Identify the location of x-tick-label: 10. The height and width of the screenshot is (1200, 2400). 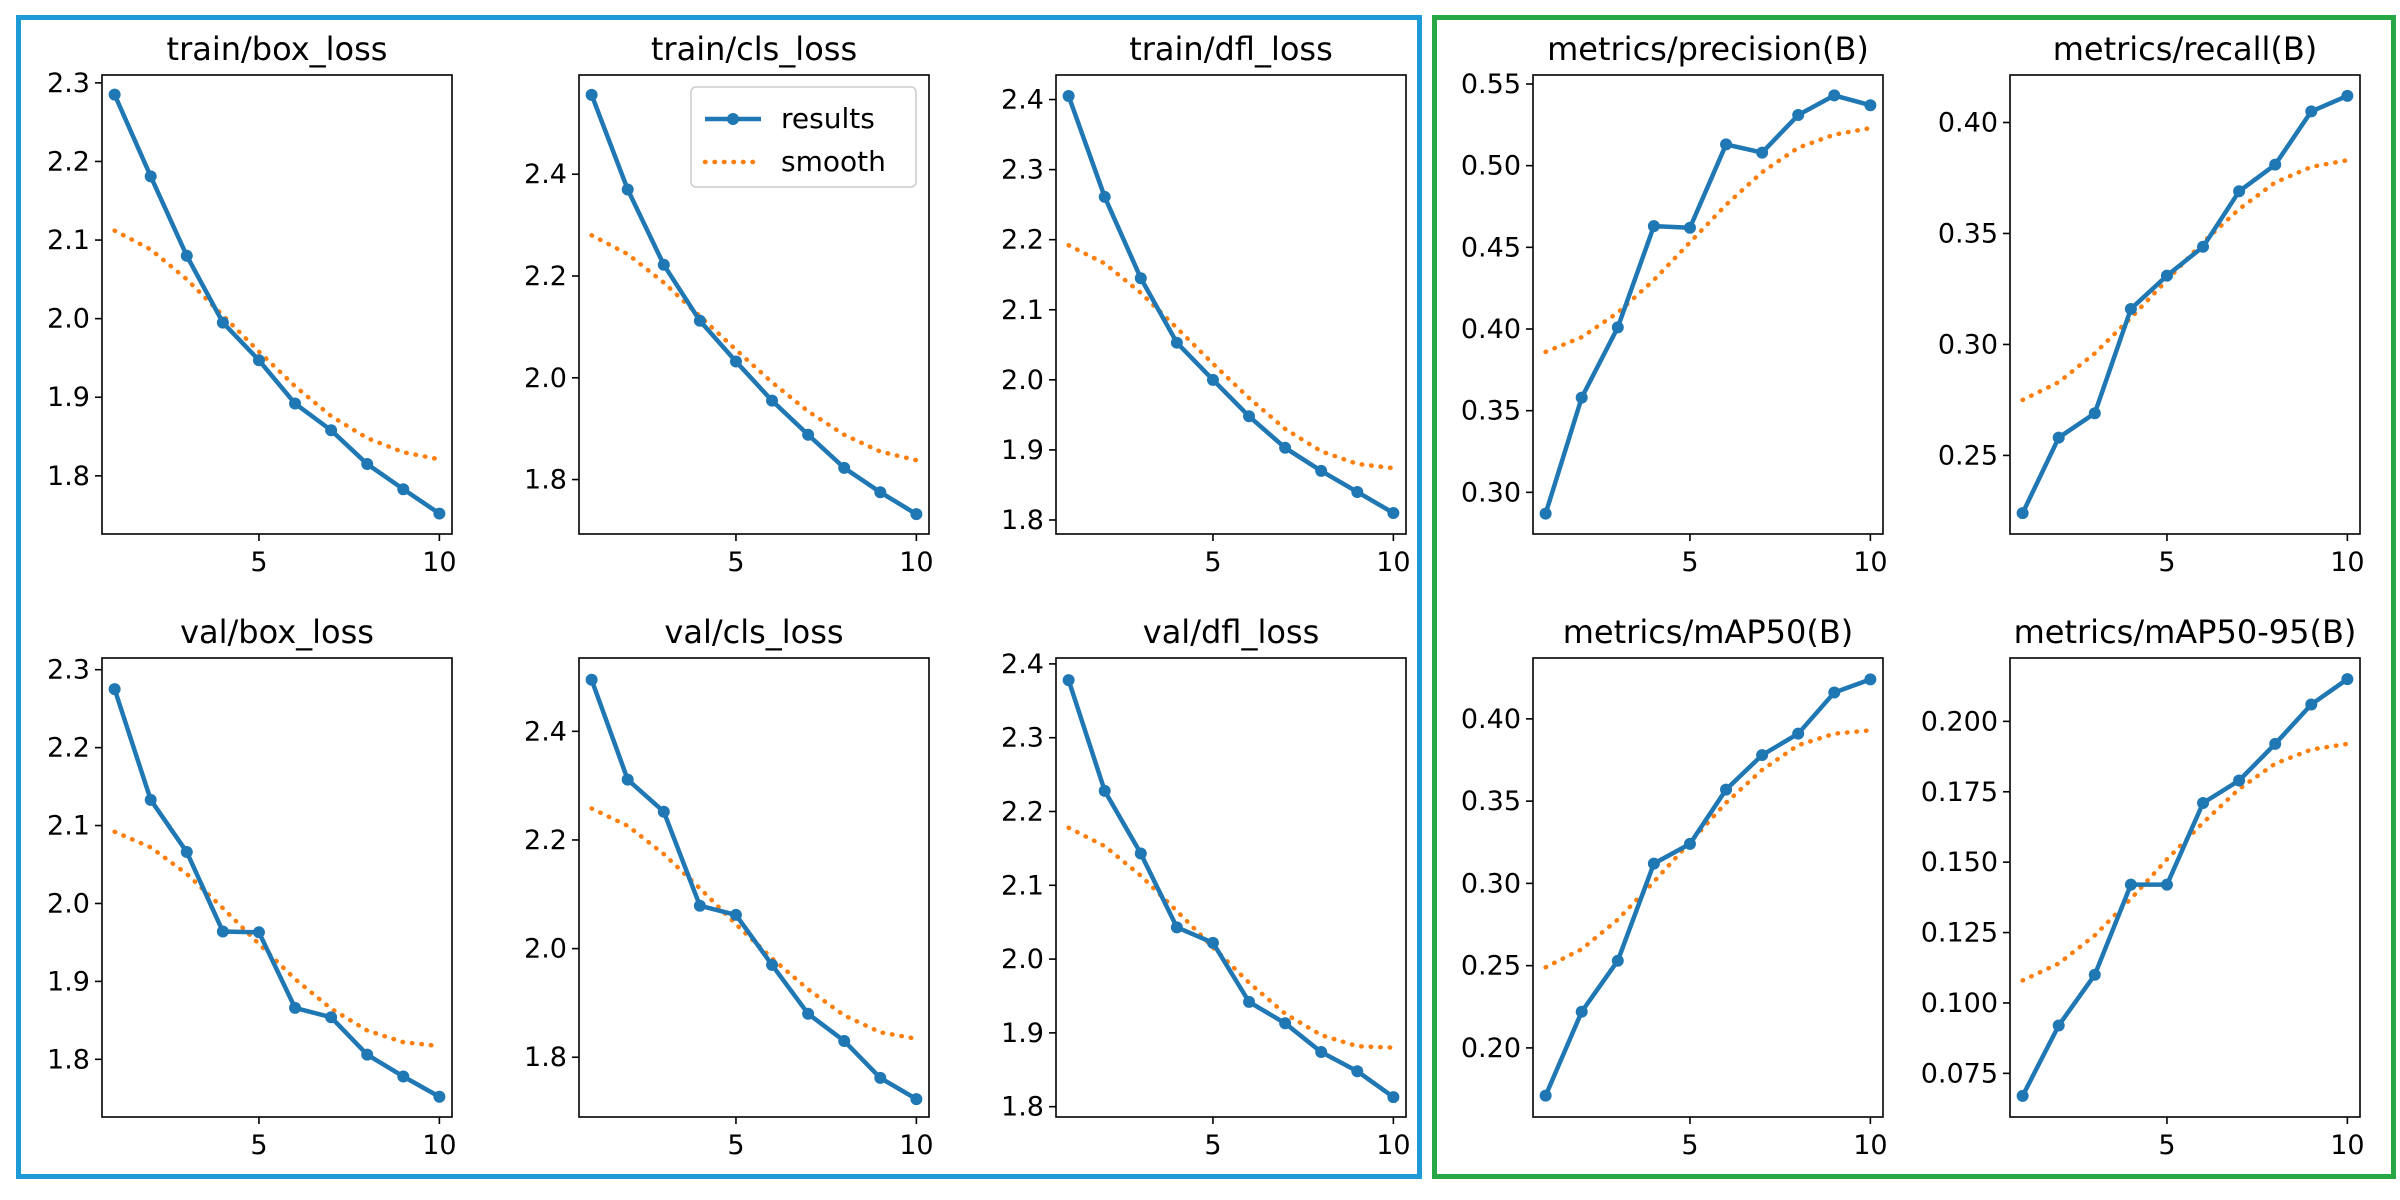
(439, 1145).